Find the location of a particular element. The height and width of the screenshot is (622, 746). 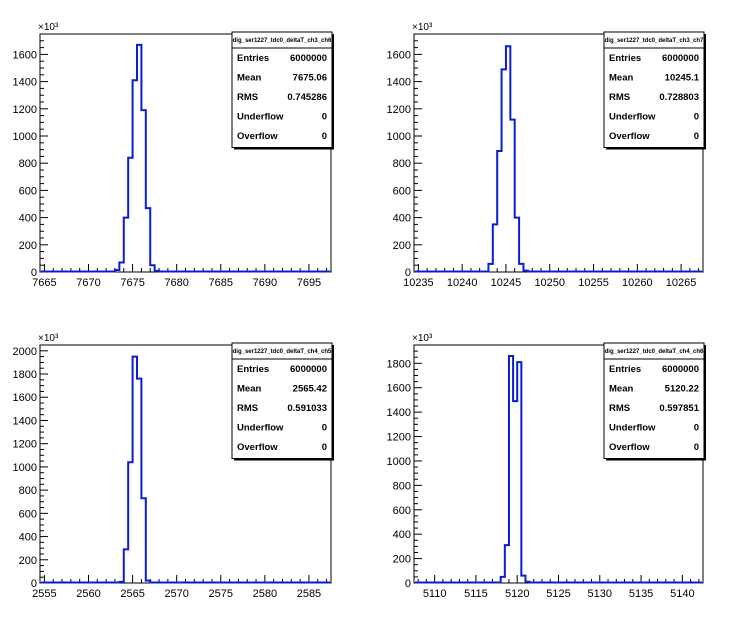

stats-value: 10245.1 is located at coordinates (682, 78).